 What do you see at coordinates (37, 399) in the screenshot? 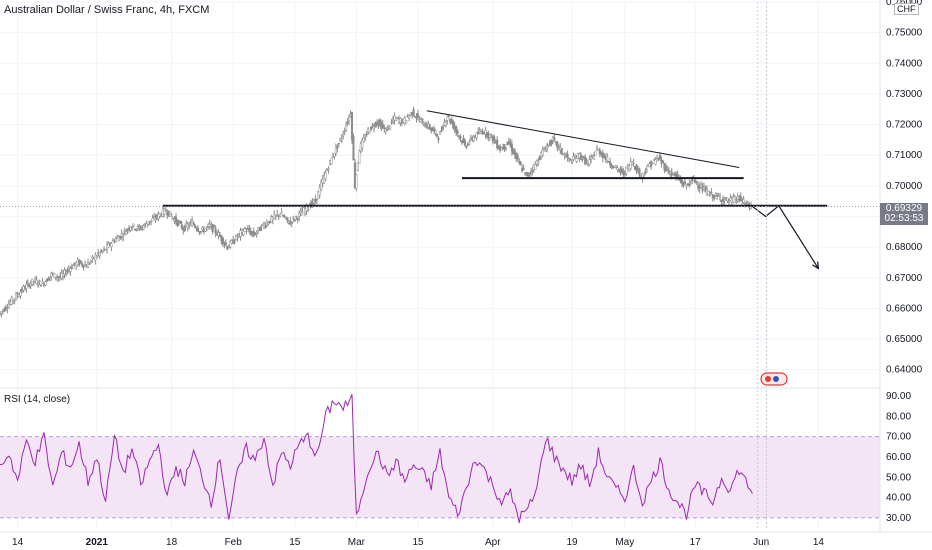
I see `rsi-title: RSI (14, close)` at bounding box center [37, 399].